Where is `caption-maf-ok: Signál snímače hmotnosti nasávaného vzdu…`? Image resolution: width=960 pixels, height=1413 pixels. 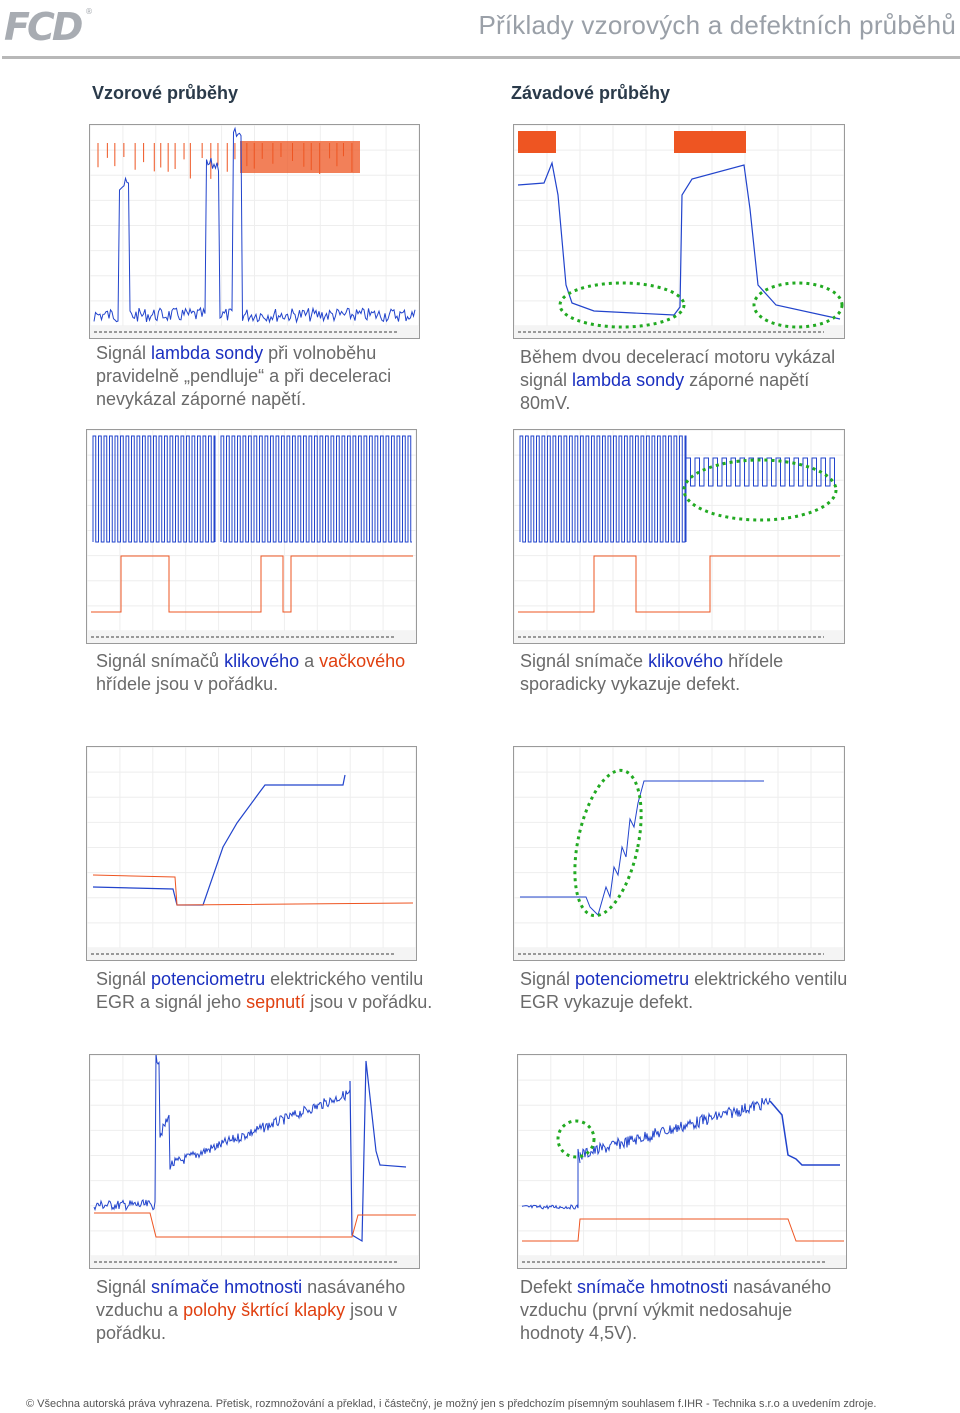
caption-maf-ok: Signál snímače hmotnosti nasávaného vzdu… is located at coordinates (251, 1310).